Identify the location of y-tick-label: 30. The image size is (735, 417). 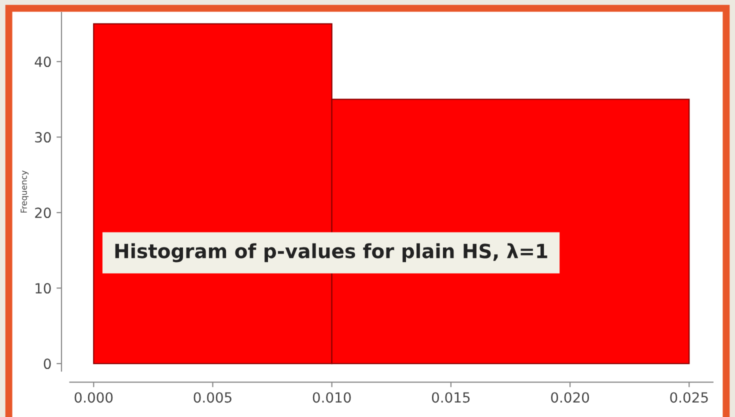
(43, 137).